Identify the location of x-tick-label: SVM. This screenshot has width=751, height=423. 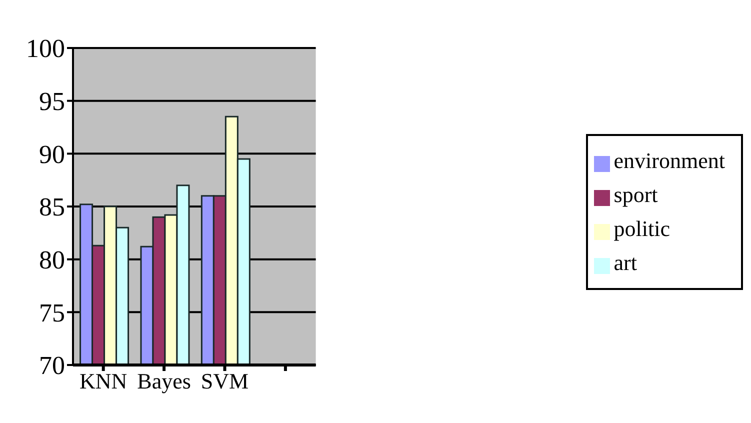
(224, 381).